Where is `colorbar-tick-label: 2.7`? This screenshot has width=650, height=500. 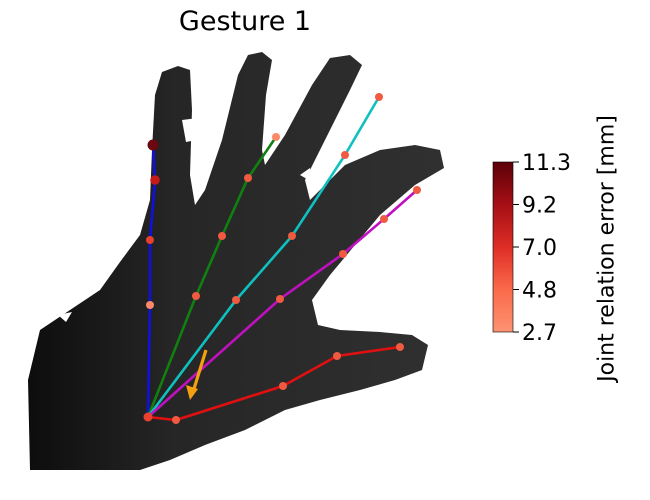 colorbar-tick-label: 2.7 is located at coordinates (539, 333).